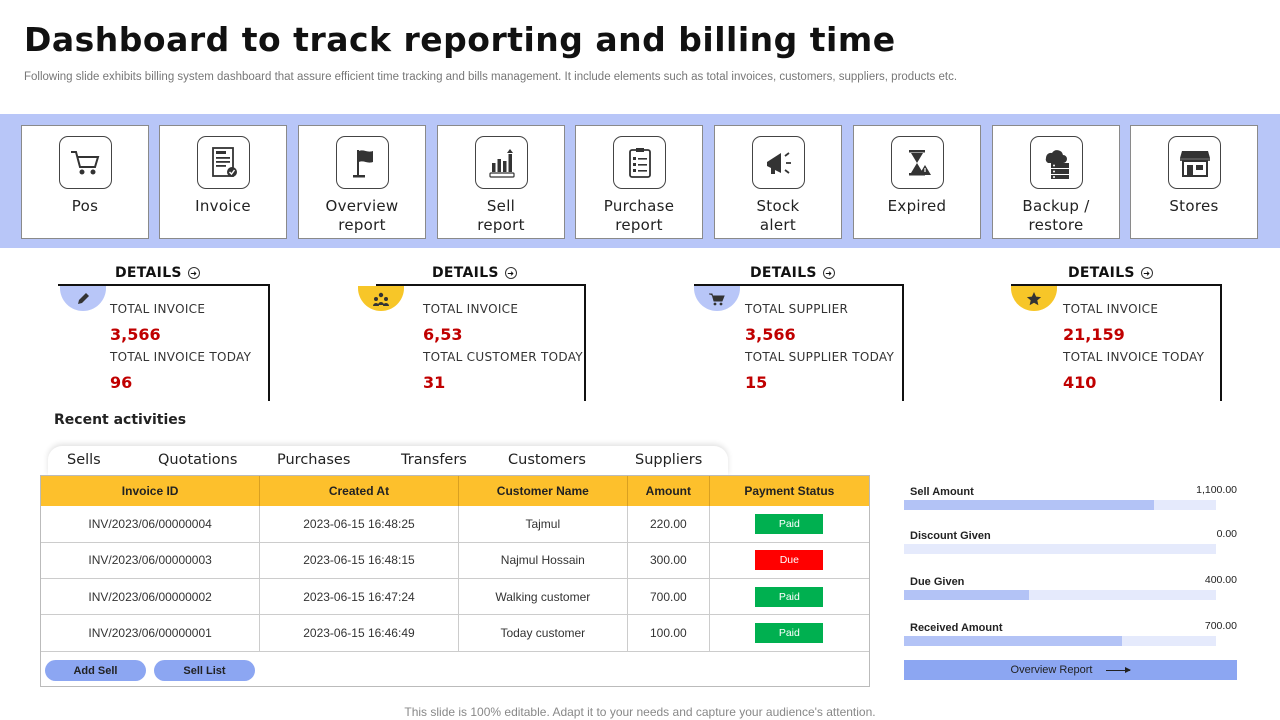 Image resolution: width=1280 pixels, height=720 pixels. I want to click on payment-status-cell: Due, so click(789, 561).